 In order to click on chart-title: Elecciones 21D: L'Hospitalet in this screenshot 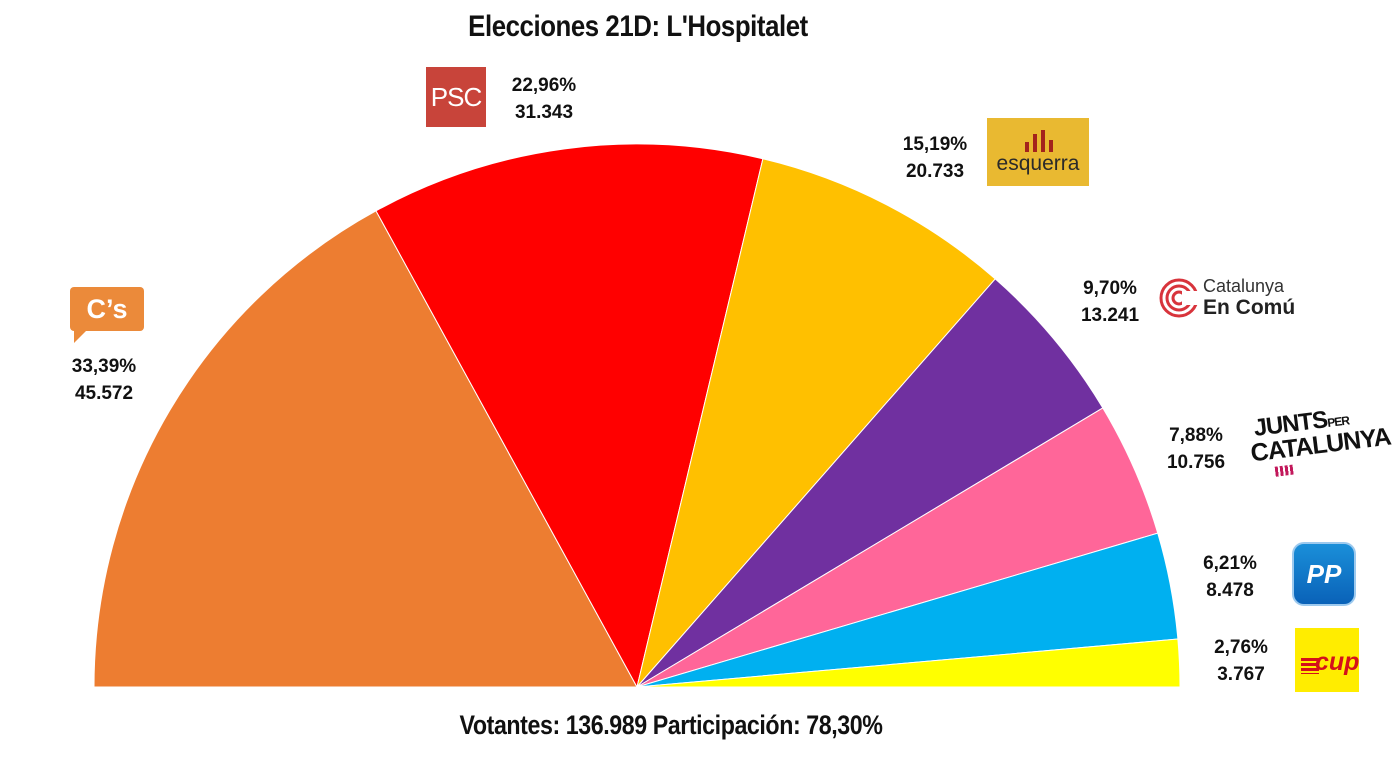, I will do `click(638, 26)`.